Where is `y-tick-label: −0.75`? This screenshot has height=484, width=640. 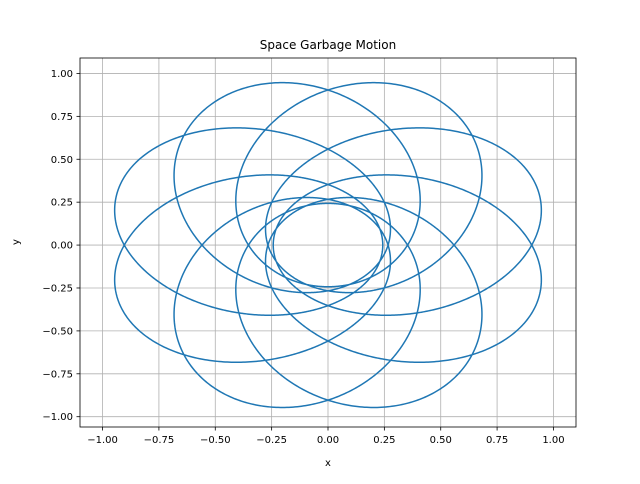 y-tick-label: −0.75 is located at coordinates (57, 374).